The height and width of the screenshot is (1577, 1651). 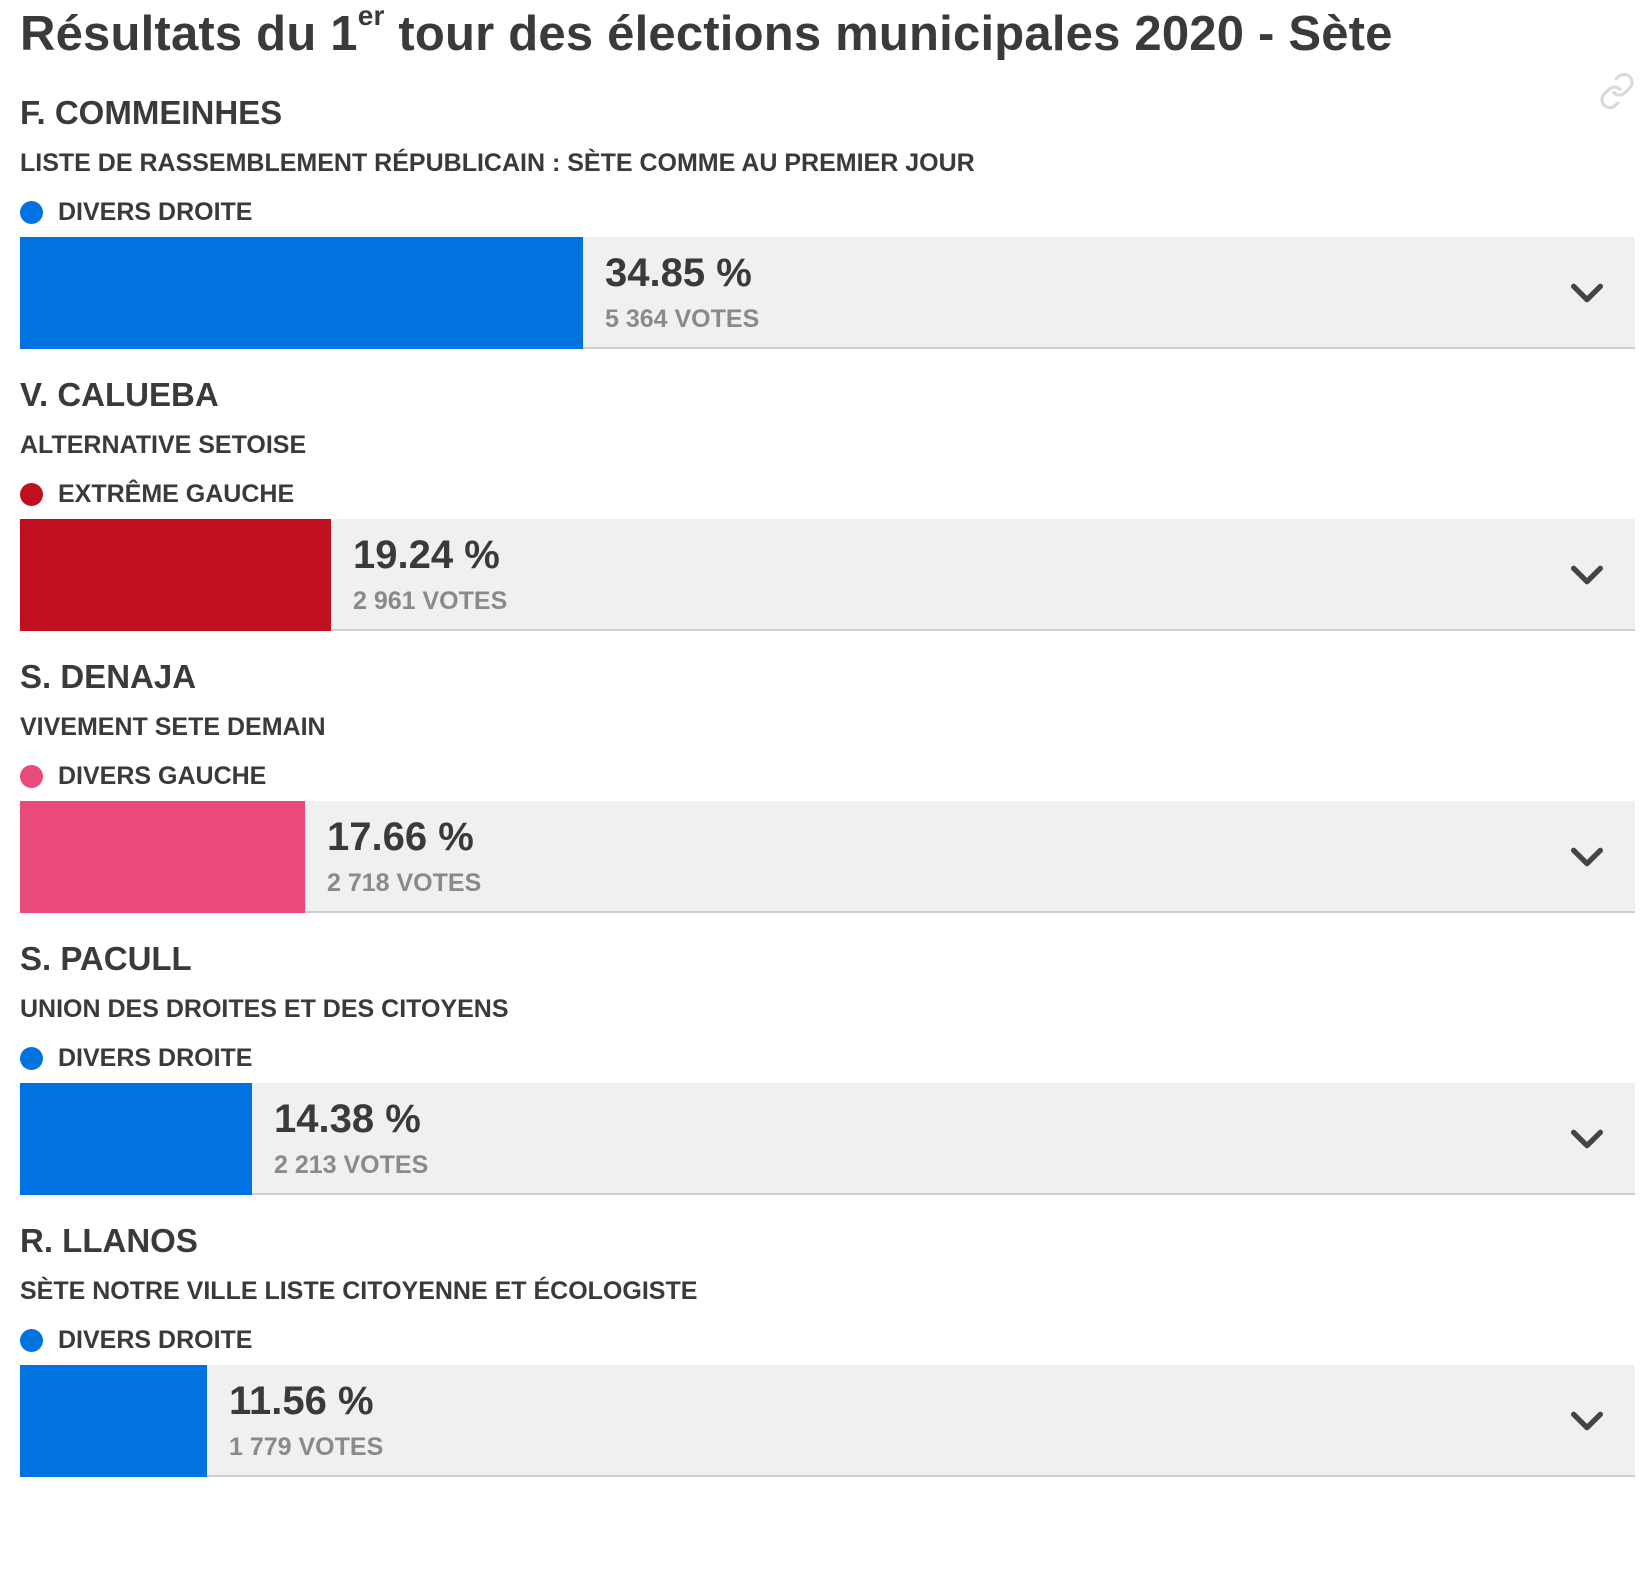 I want to click on result-bar-row: 17.66 % 2 718 VOTES, so click(x=827, y=857).